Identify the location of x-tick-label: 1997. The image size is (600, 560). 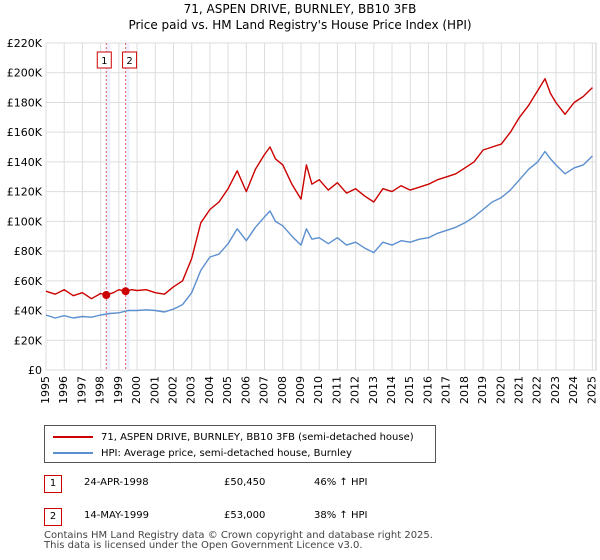
(81, 390).